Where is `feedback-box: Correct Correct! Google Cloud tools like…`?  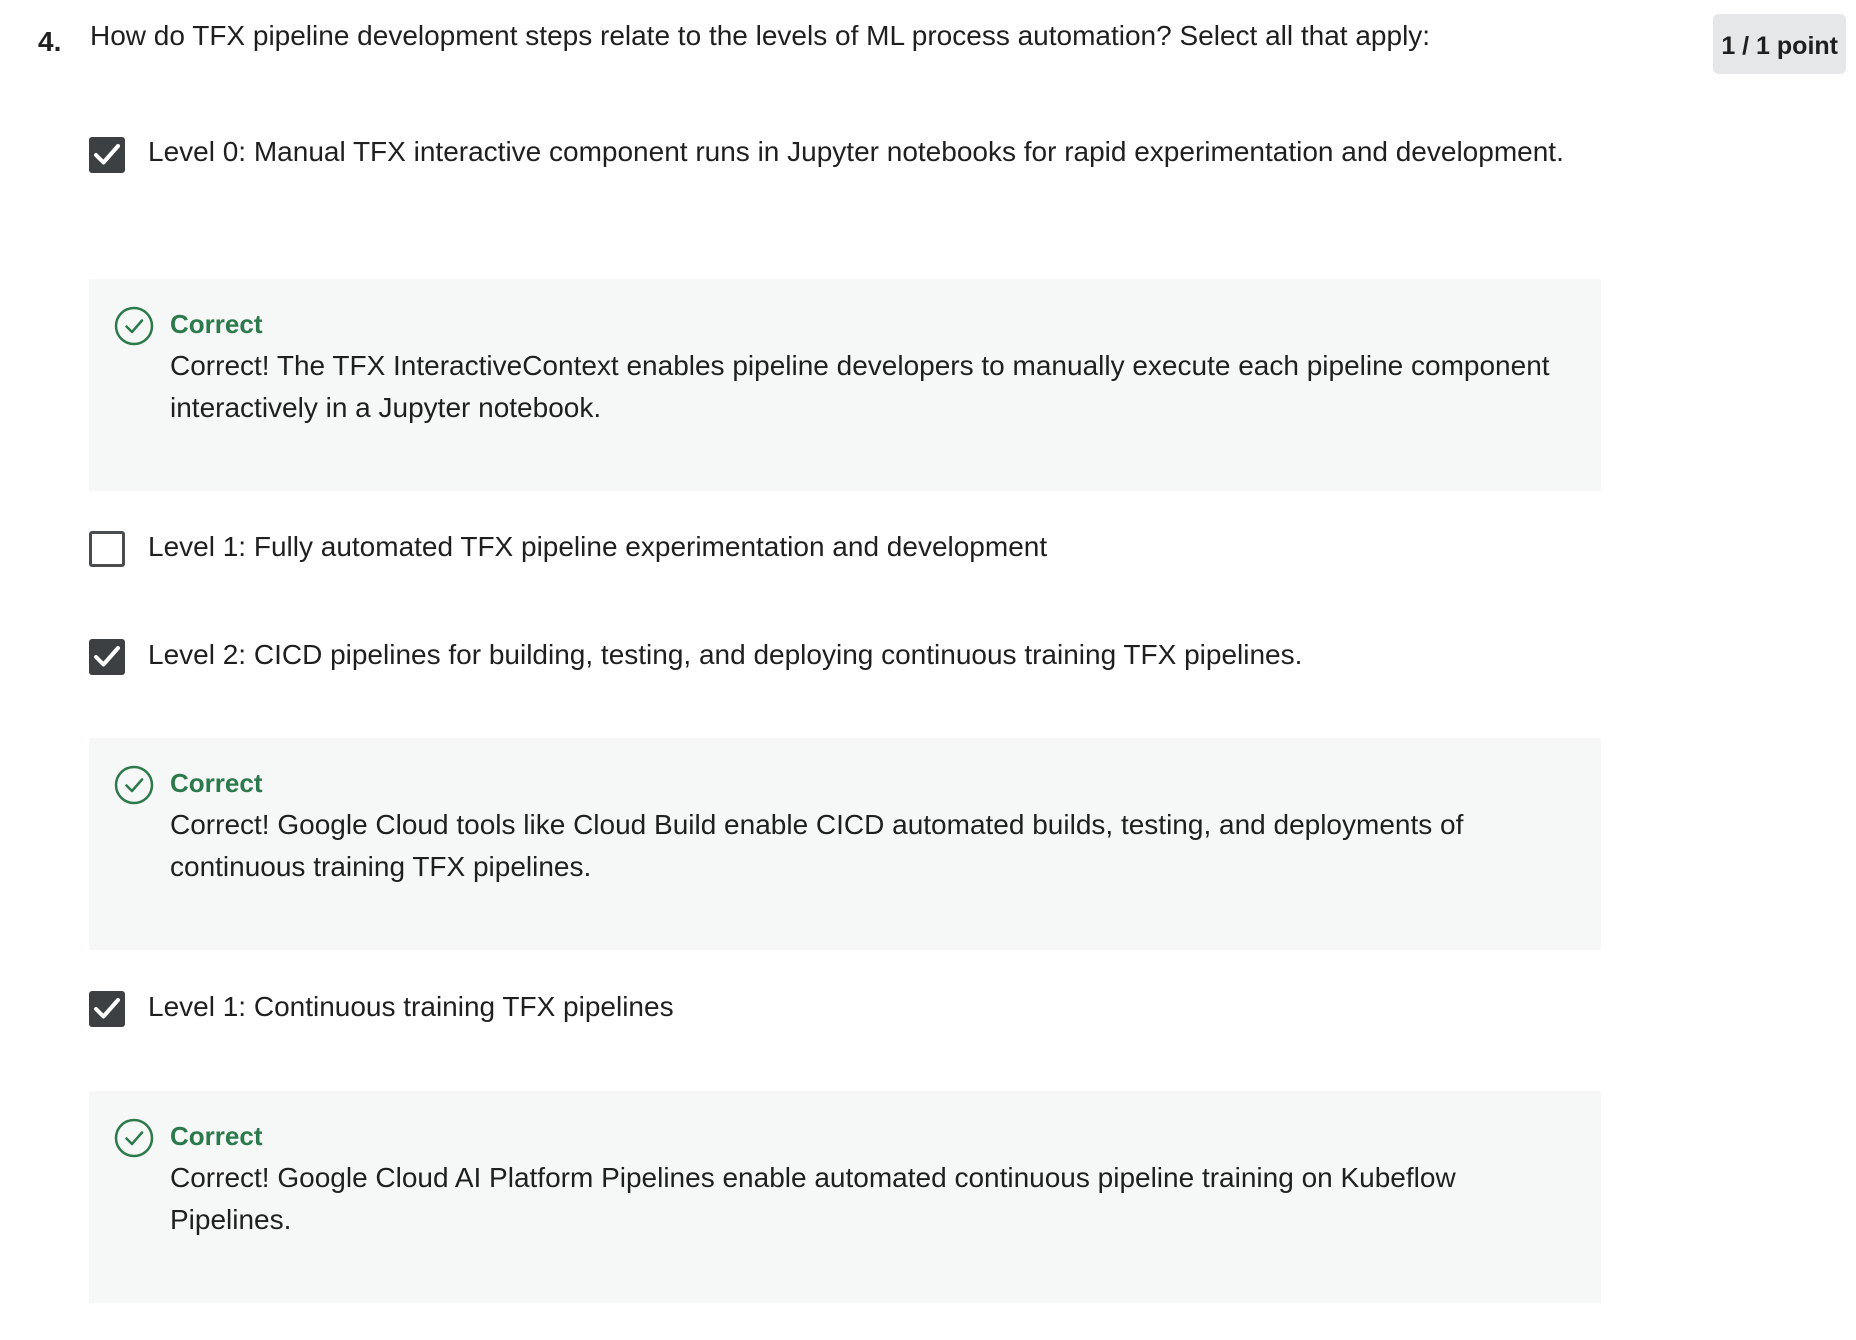 feedback-box: Correct Correct! Google Cloud tools like… is located at coordinates (845, 844).